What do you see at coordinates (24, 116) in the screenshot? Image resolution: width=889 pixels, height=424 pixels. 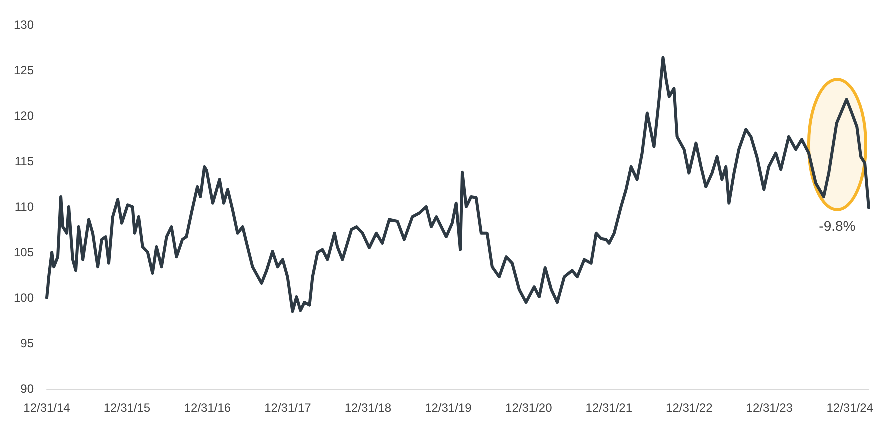 I see `y-tick-label: 120` at bounding box center [24, 116].